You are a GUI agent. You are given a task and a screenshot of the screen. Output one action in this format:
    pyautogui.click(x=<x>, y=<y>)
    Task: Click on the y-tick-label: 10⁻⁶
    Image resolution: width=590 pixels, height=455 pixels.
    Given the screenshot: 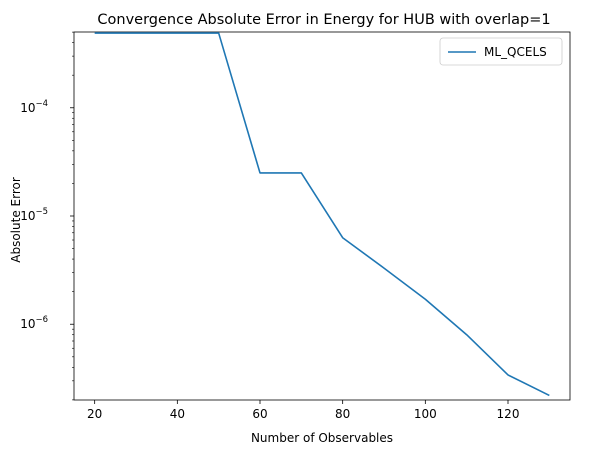 What is the action you would take?
    pyautogui.click(x=34, y=323)
    